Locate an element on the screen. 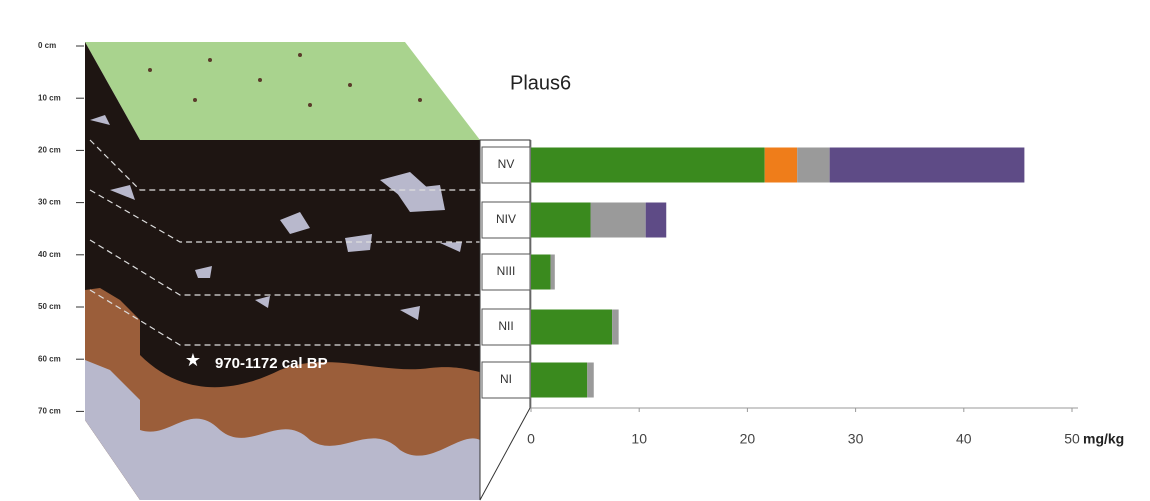 Image resolution: width=1150 pixels, height=501 pixels. depth-label: 20 cm is located at coordinates (49, 150).